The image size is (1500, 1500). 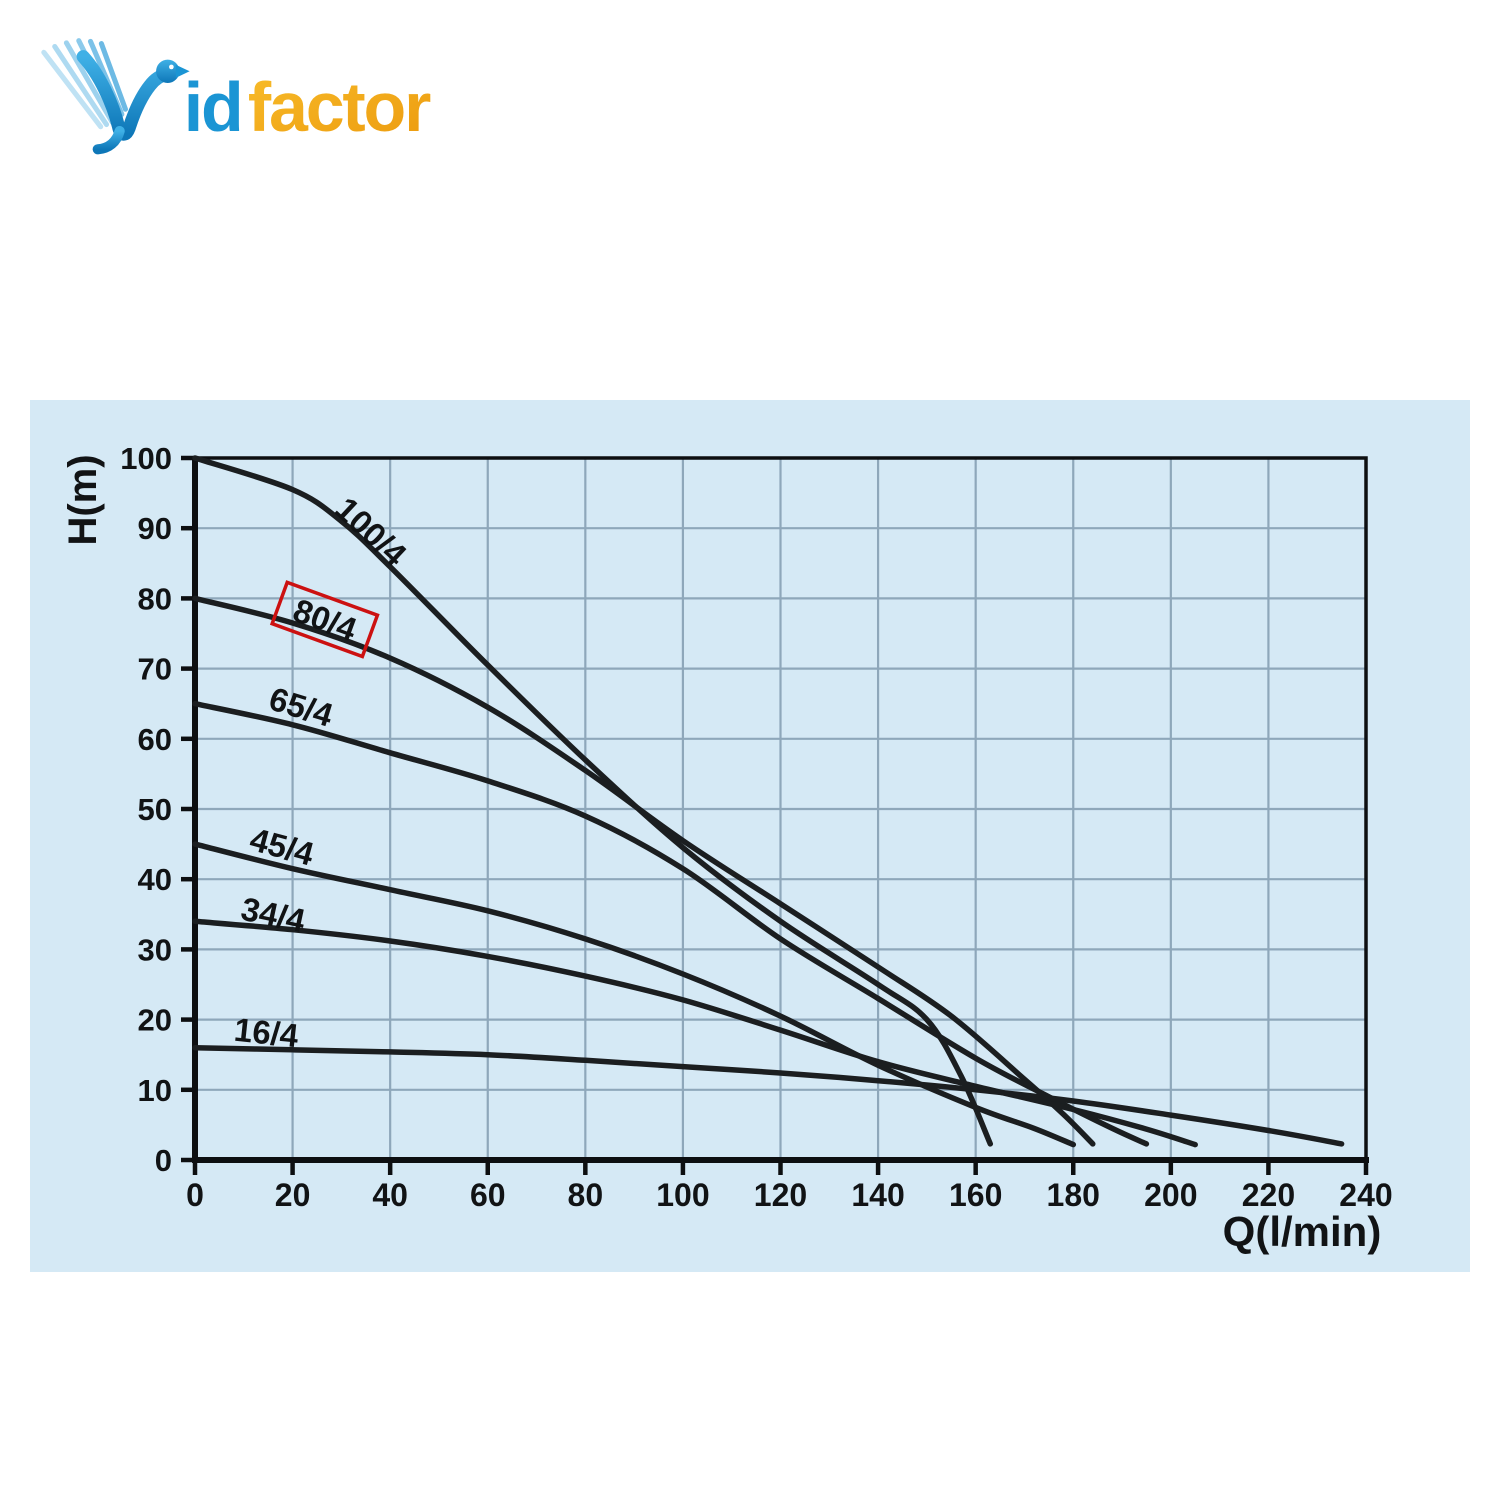 I want to click on y-tick-label: 40, so click(x=155, y=879).